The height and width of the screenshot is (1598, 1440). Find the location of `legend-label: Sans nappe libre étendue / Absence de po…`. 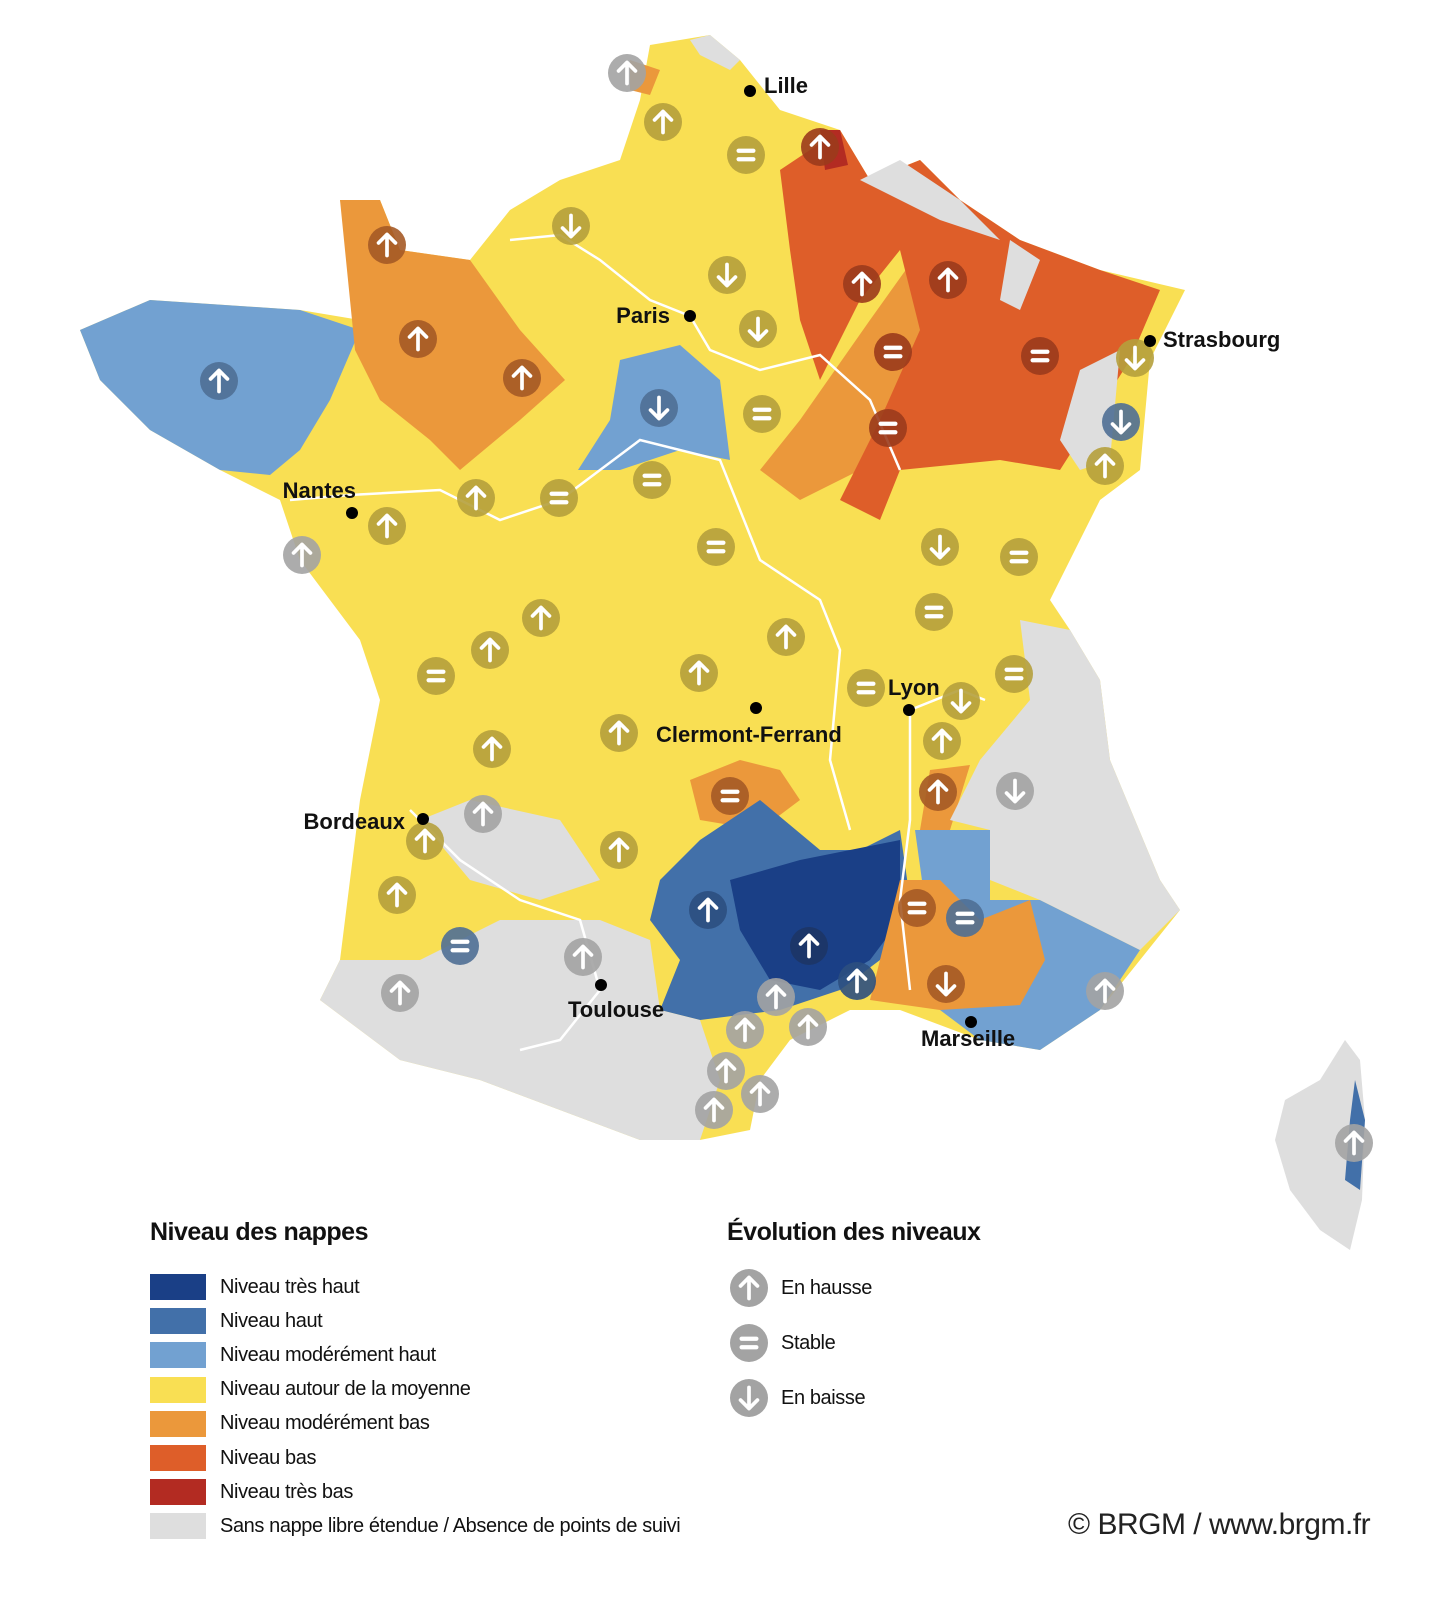

legend-label: Sans nappe libre étendue / Absence de po… is located at coordinates (450, 1525).